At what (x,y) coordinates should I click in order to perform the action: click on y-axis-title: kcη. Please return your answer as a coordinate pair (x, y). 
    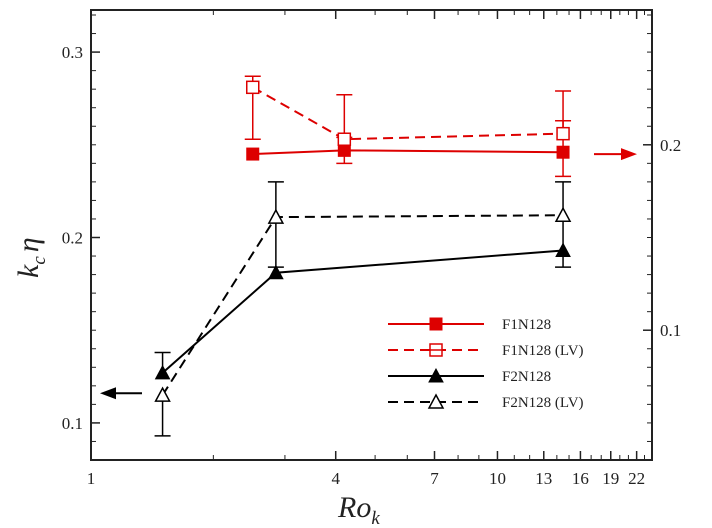
    Looking at the image, I should click on (31, 257).